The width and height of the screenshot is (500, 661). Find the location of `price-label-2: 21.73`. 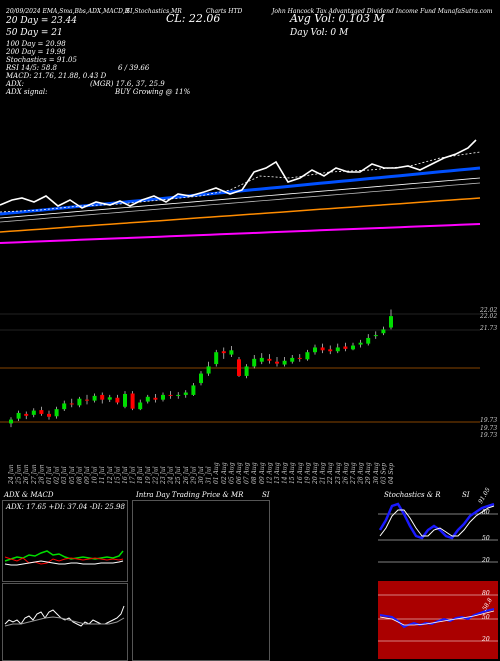

price-label-2: 21.73 is located at coordinates (489, 328).